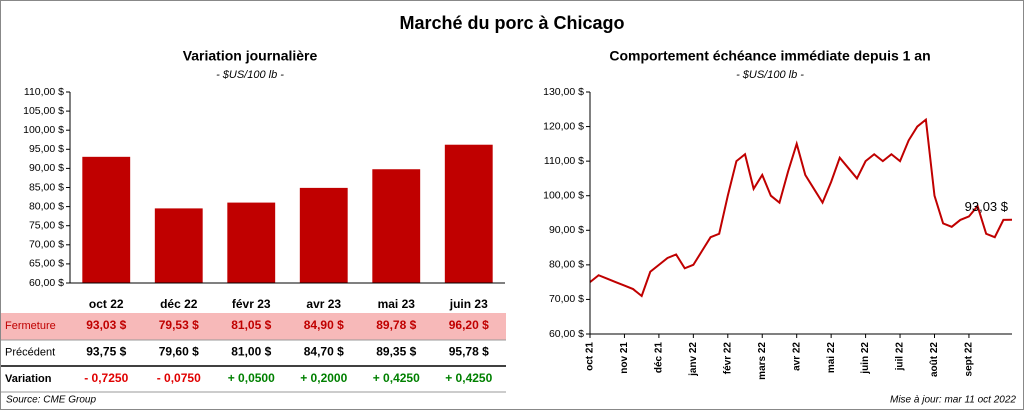 This screenshot has width=1024, height=410. Describe the element at coordinates (51, 400) in the screenshot. I see `source: Source: CME Group` at that location.